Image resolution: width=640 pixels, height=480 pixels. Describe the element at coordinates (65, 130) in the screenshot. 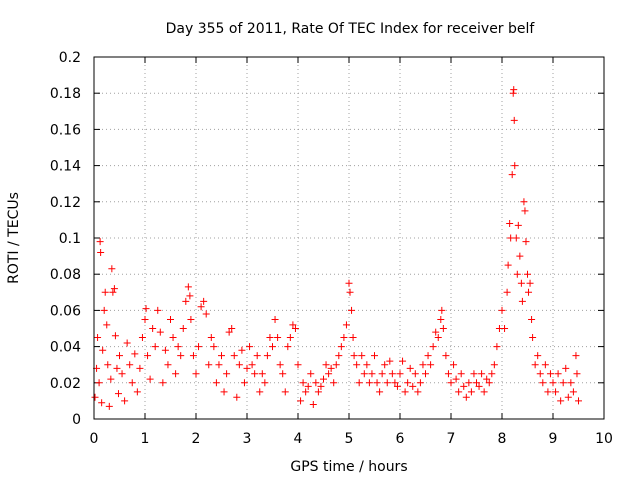

I see `y-tick-label: 0.16` at that location.